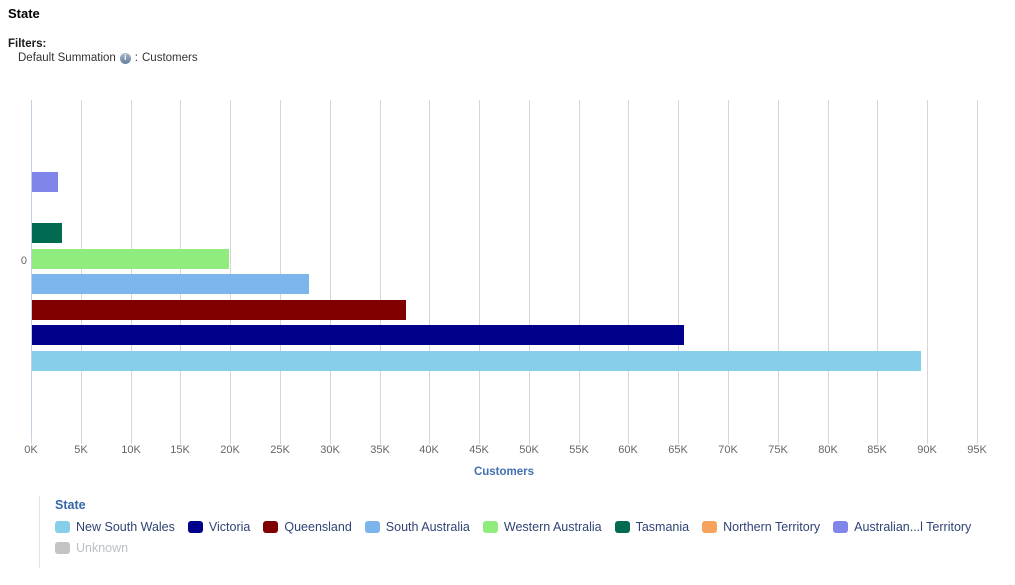  I want to click on legend-item-tasmania: Tasmania, so click(652, 527).